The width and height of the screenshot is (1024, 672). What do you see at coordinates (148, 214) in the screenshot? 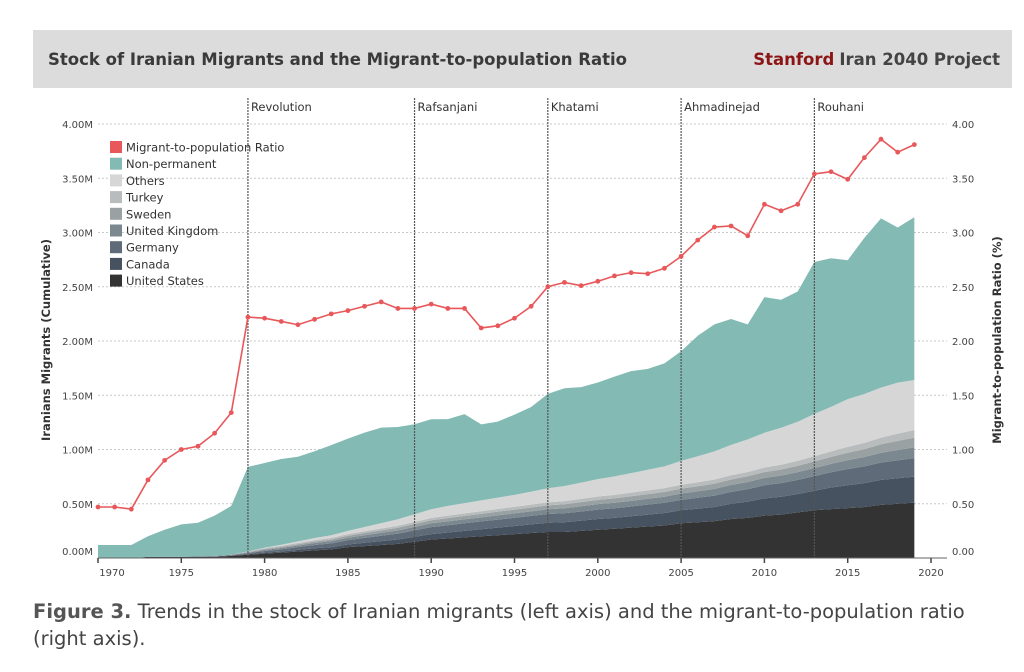
I see `legend-item: Sweden` at bounding box center [148, 214].